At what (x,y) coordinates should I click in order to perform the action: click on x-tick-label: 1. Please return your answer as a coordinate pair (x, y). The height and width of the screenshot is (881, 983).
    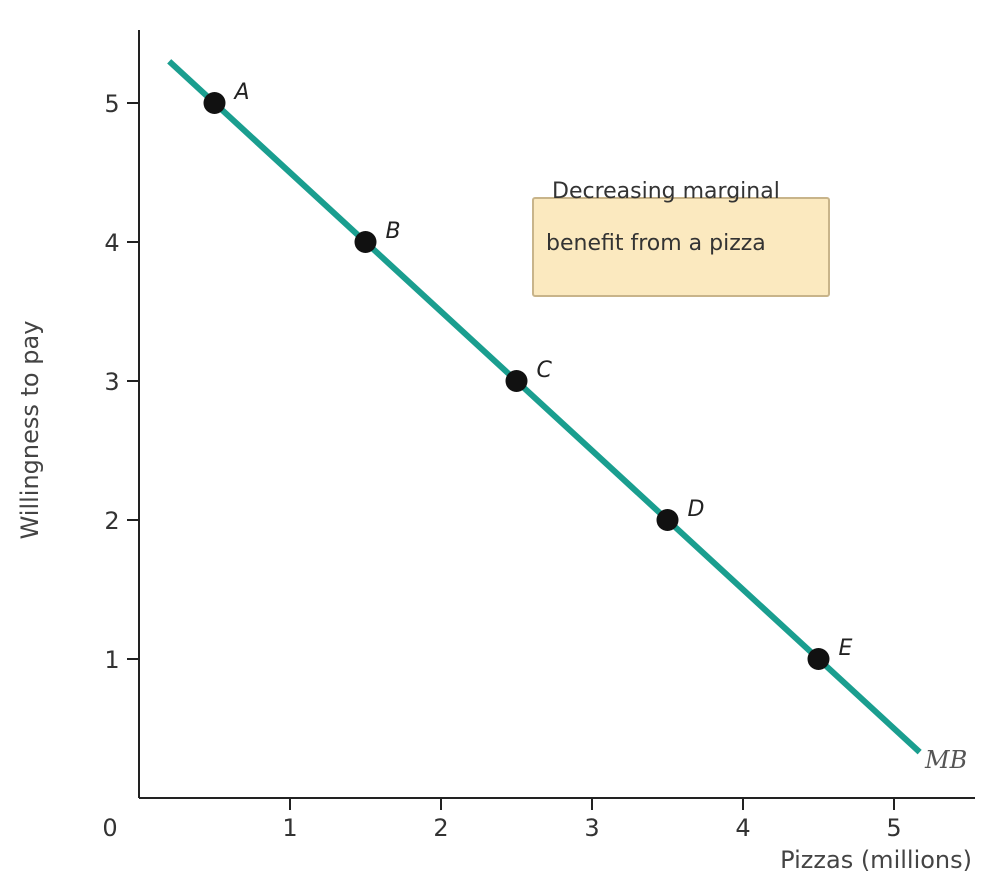
    Looking at the image, I should click on (289, 828).